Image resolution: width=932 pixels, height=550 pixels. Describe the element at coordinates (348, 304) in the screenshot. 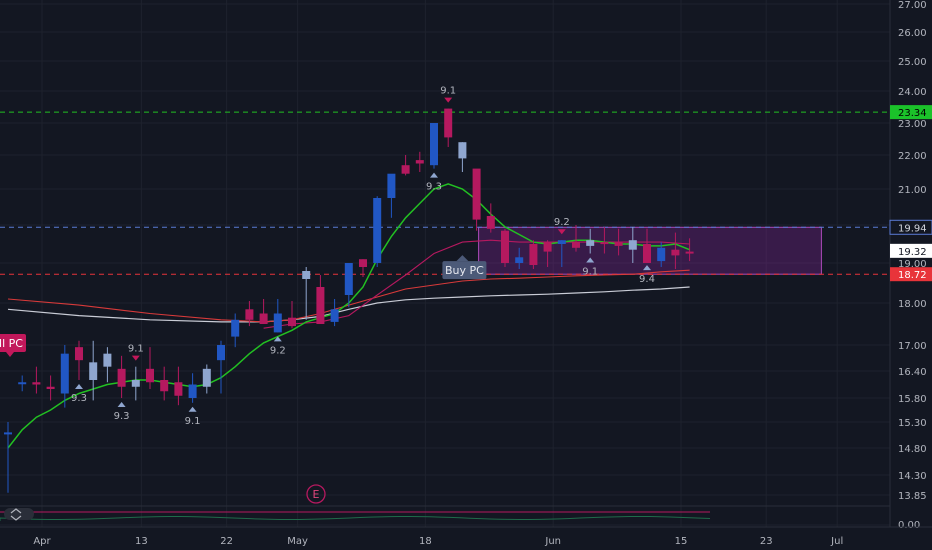

I see `ma-white-line` at that location.